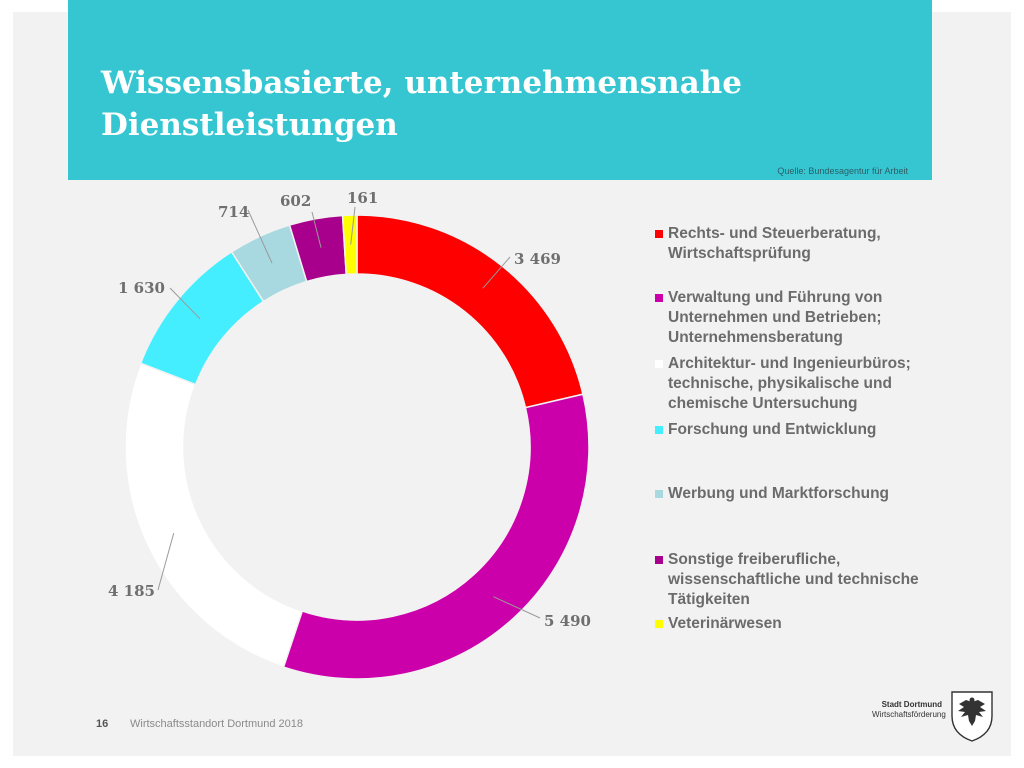  Describe the element at coordinates (567, 621) in the screenshot. I see `data-label: 5 490` at that location.